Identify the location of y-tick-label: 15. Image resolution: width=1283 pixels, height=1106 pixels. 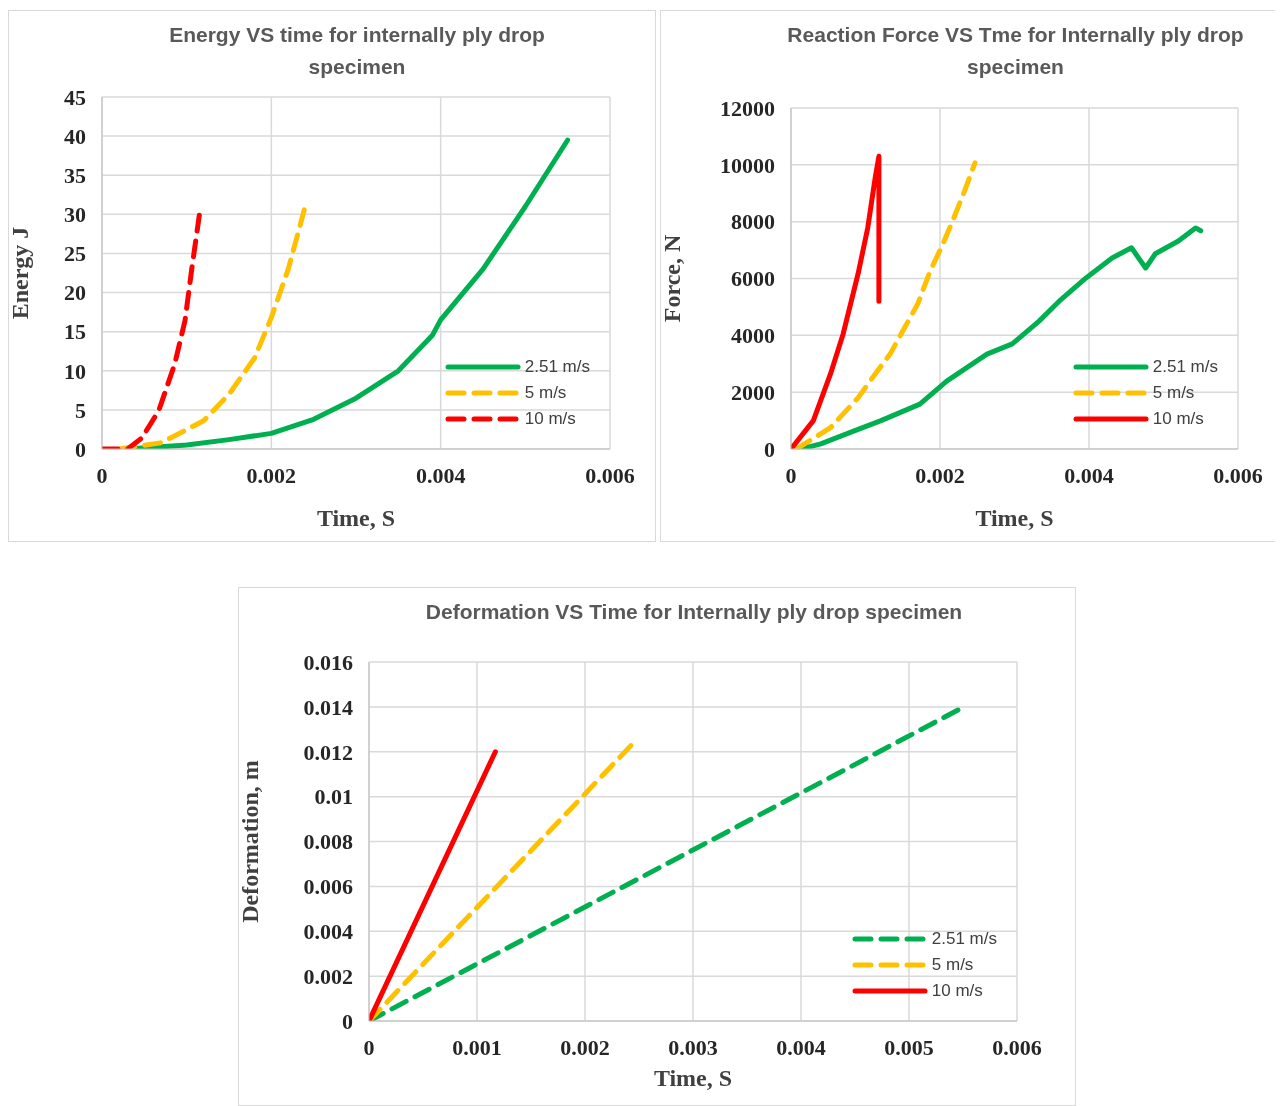
(75, 332).